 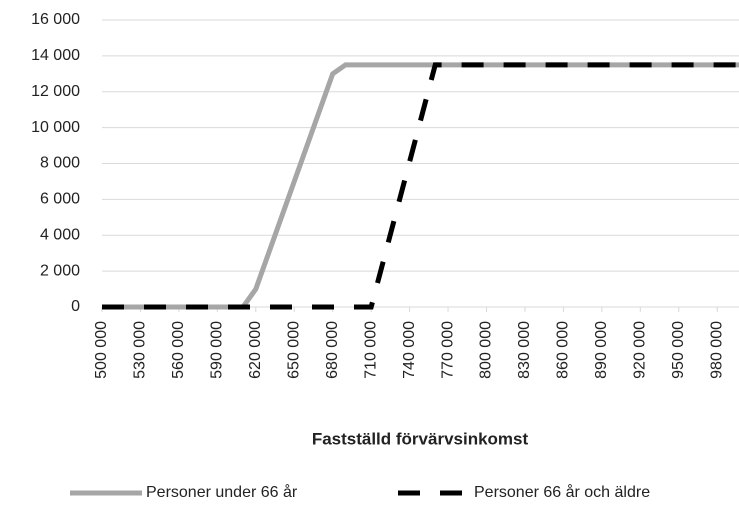 What do you see at coordinates (55, 127) in the screenshot?
I see `y-tick-label: 10 000` at bounding box center [55, 127].